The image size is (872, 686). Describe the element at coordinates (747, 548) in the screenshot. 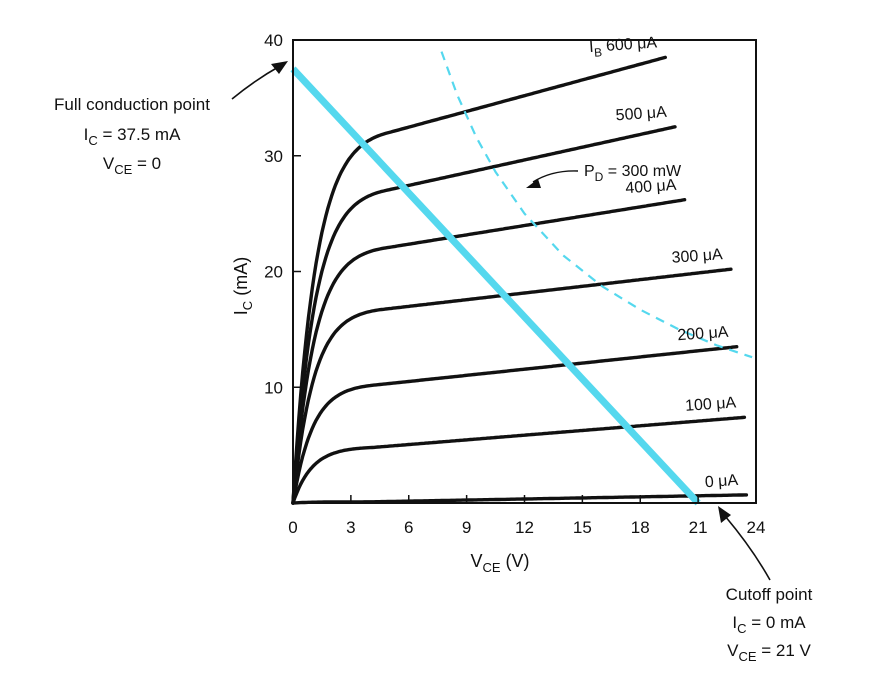

I see `cutoff-arrow` at that location.